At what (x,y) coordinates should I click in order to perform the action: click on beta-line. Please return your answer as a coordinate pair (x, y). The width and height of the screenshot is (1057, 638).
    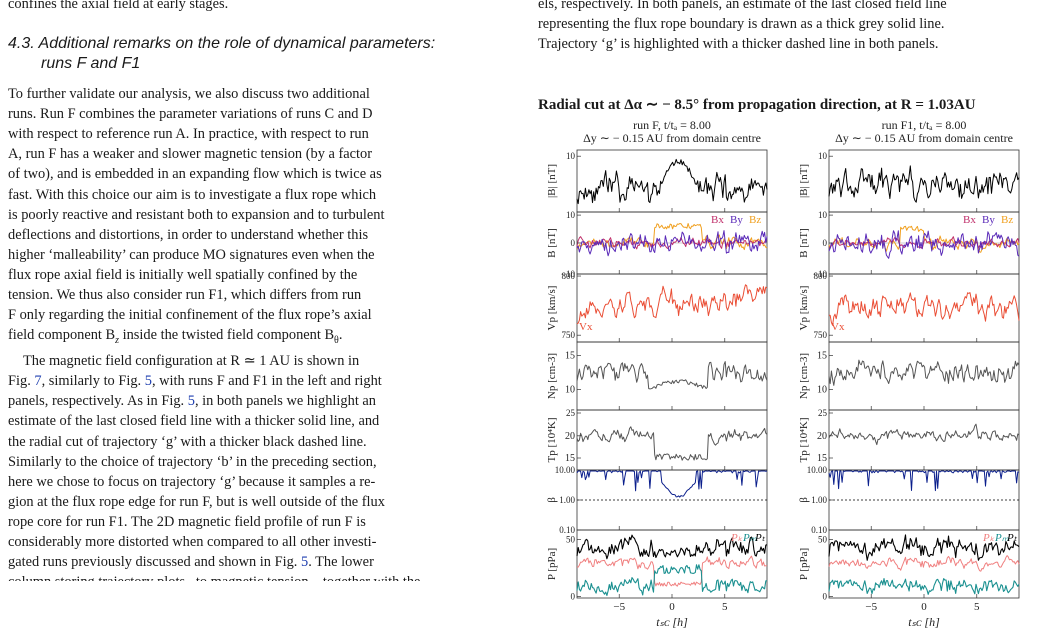
    Looking at the image, I should click on (924, 481).